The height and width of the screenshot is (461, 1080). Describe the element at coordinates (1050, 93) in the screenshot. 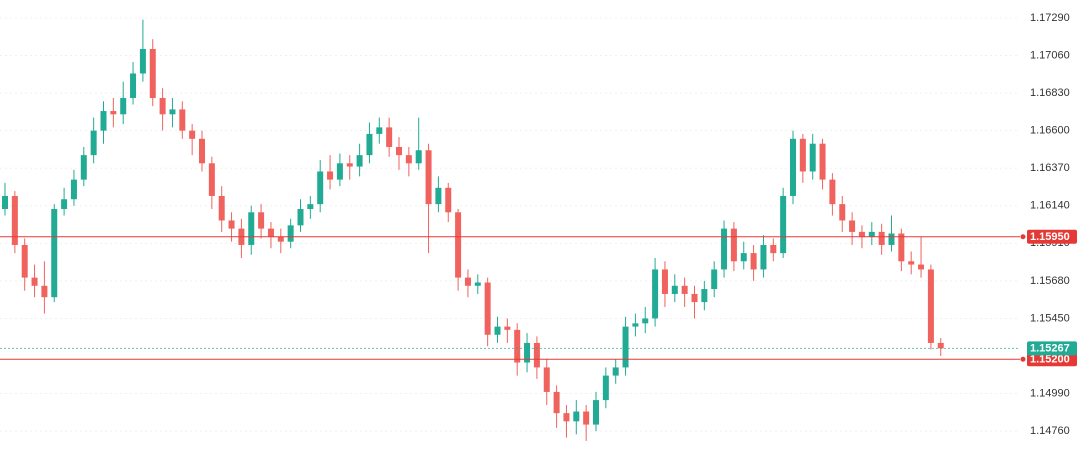

I see `y-tick-label: 1.16830` at that location.